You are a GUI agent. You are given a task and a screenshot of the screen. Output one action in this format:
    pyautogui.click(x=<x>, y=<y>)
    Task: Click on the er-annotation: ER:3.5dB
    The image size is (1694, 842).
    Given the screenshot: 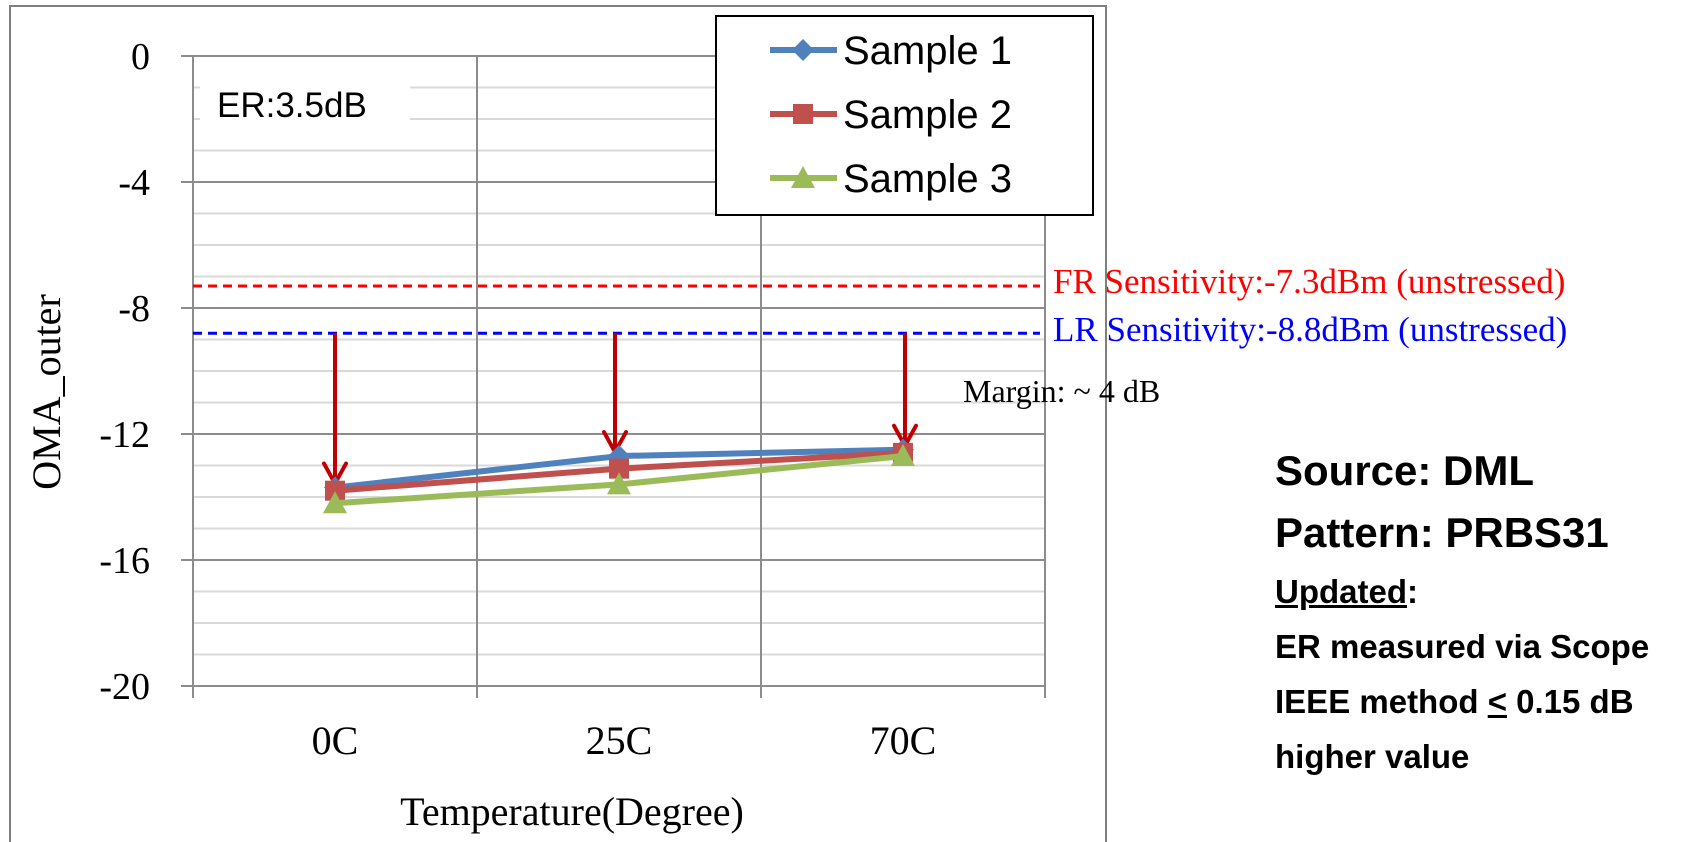 What is the action you would take?
    pyautogui.click(x=305, y=108)
    